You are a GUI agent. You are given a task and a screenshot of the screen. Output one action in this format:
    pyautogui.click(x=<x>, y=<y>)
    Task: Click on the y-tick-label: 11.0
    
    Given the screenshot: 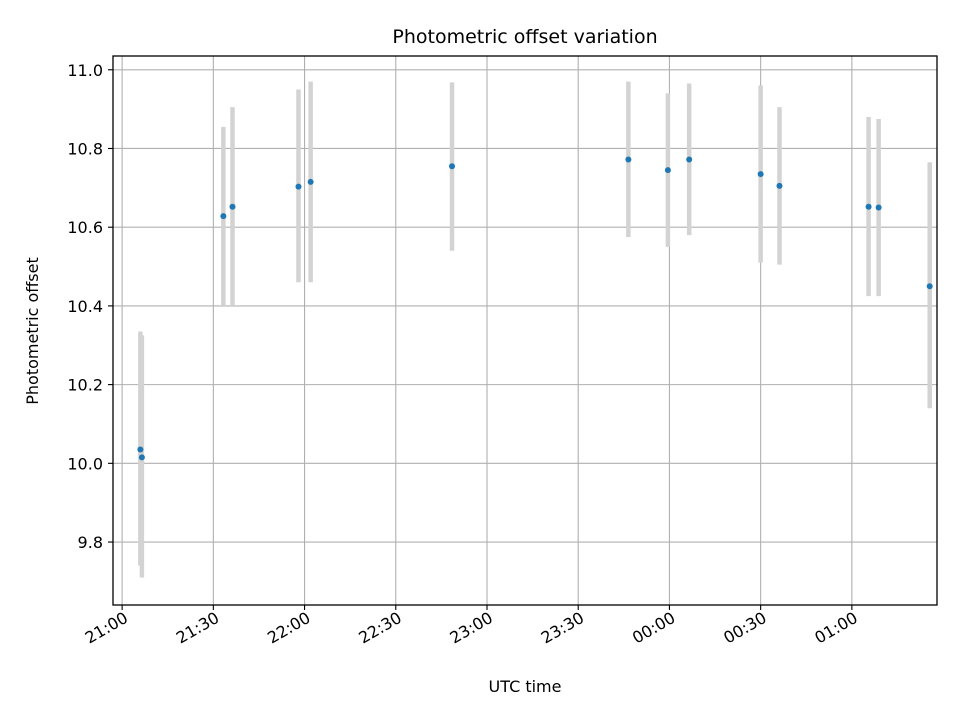 What is the action you would take?
    pyautogui.click(x=85, y=70)
    